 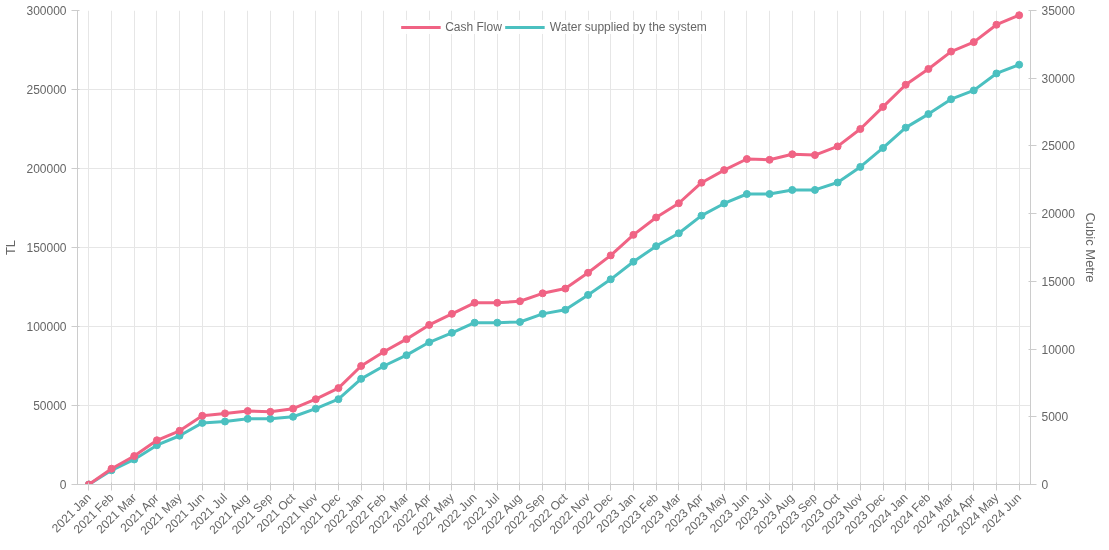 I want to click on y-tick-label: 250000, so click(x=46, y=90).